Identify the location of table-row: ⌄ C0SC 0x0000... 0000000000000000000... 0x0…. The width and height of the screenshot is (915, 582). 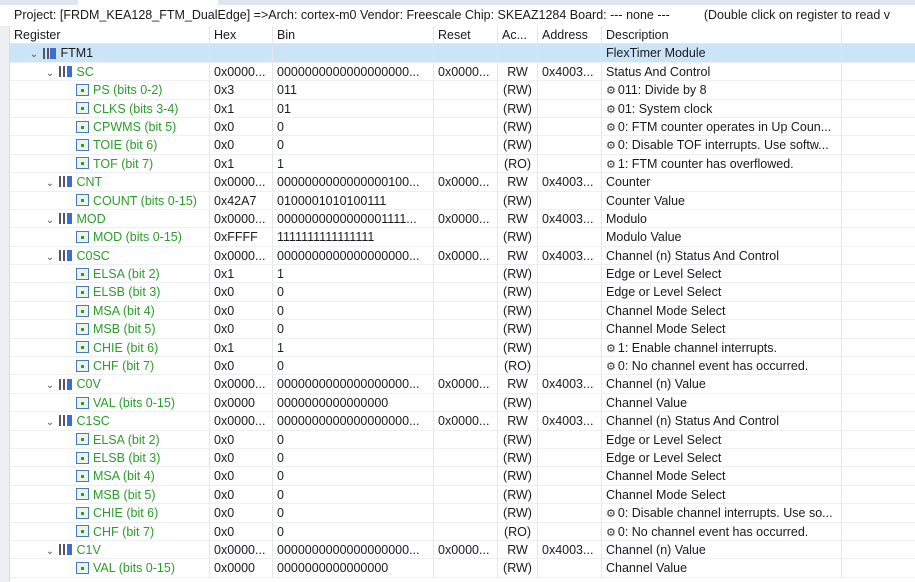
(462, 256).